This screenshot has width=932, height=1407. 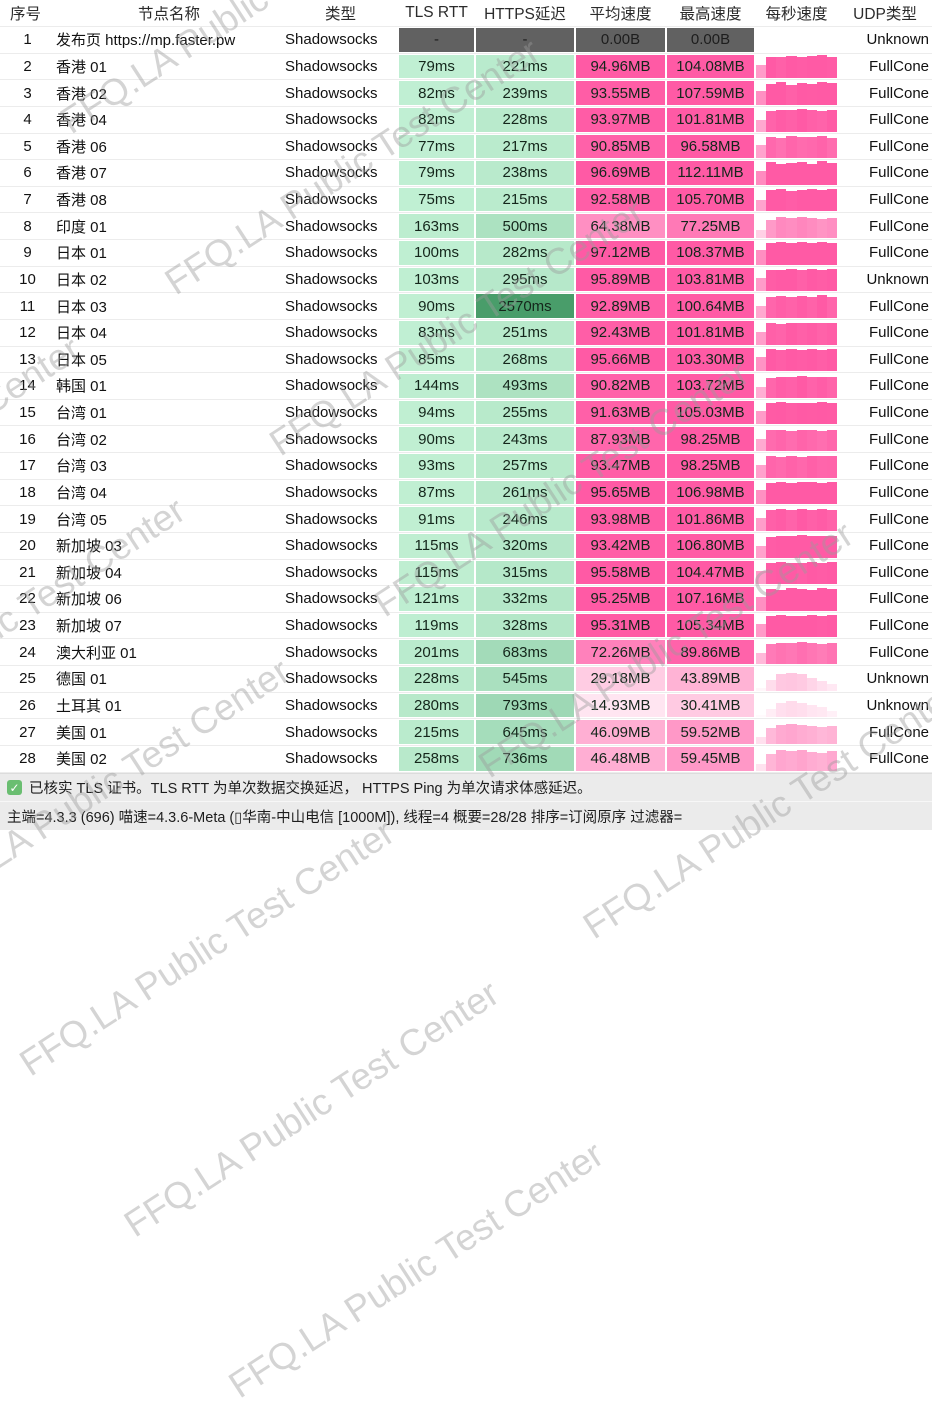 What do you see at coordinates (620, 439) in the screenshot?
I see `avg-speed-cell: 87.93MB` at bounding box center [620, 439].